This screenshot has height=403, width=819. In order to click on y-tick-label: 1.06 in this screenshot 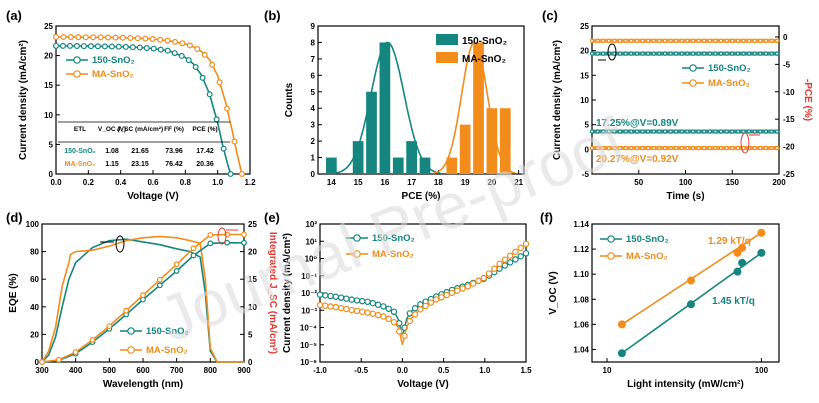, I will do `click(581, 324)`.